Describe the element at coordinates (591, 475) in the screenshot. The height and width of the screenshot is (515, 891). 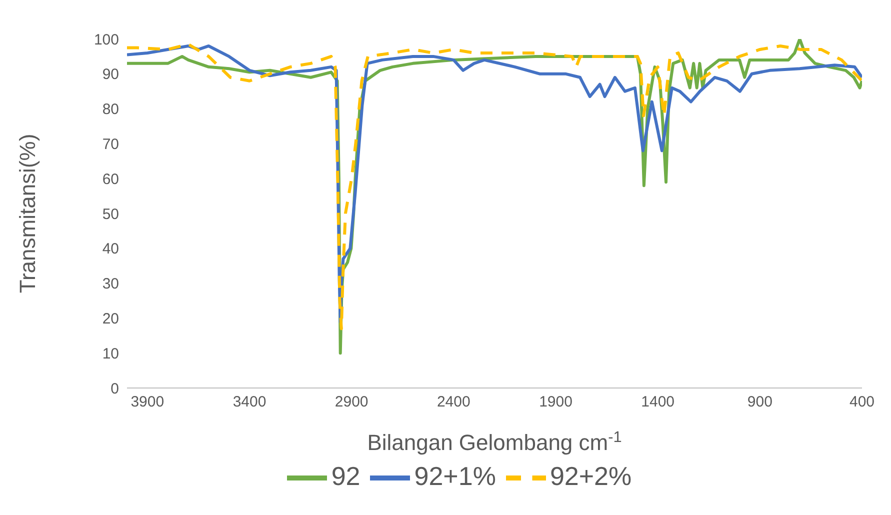
I see `legend-label: 92+2%` at that location.